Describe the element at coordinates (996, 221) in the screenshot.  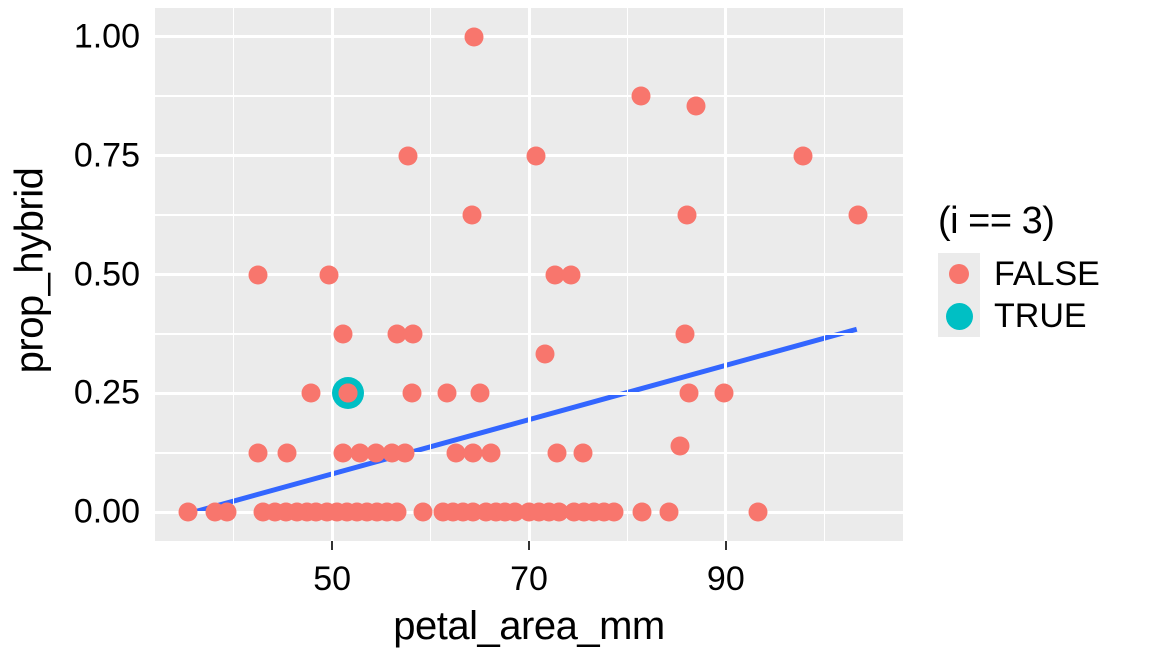
I see `legend-title: (i == 3)` at that location.